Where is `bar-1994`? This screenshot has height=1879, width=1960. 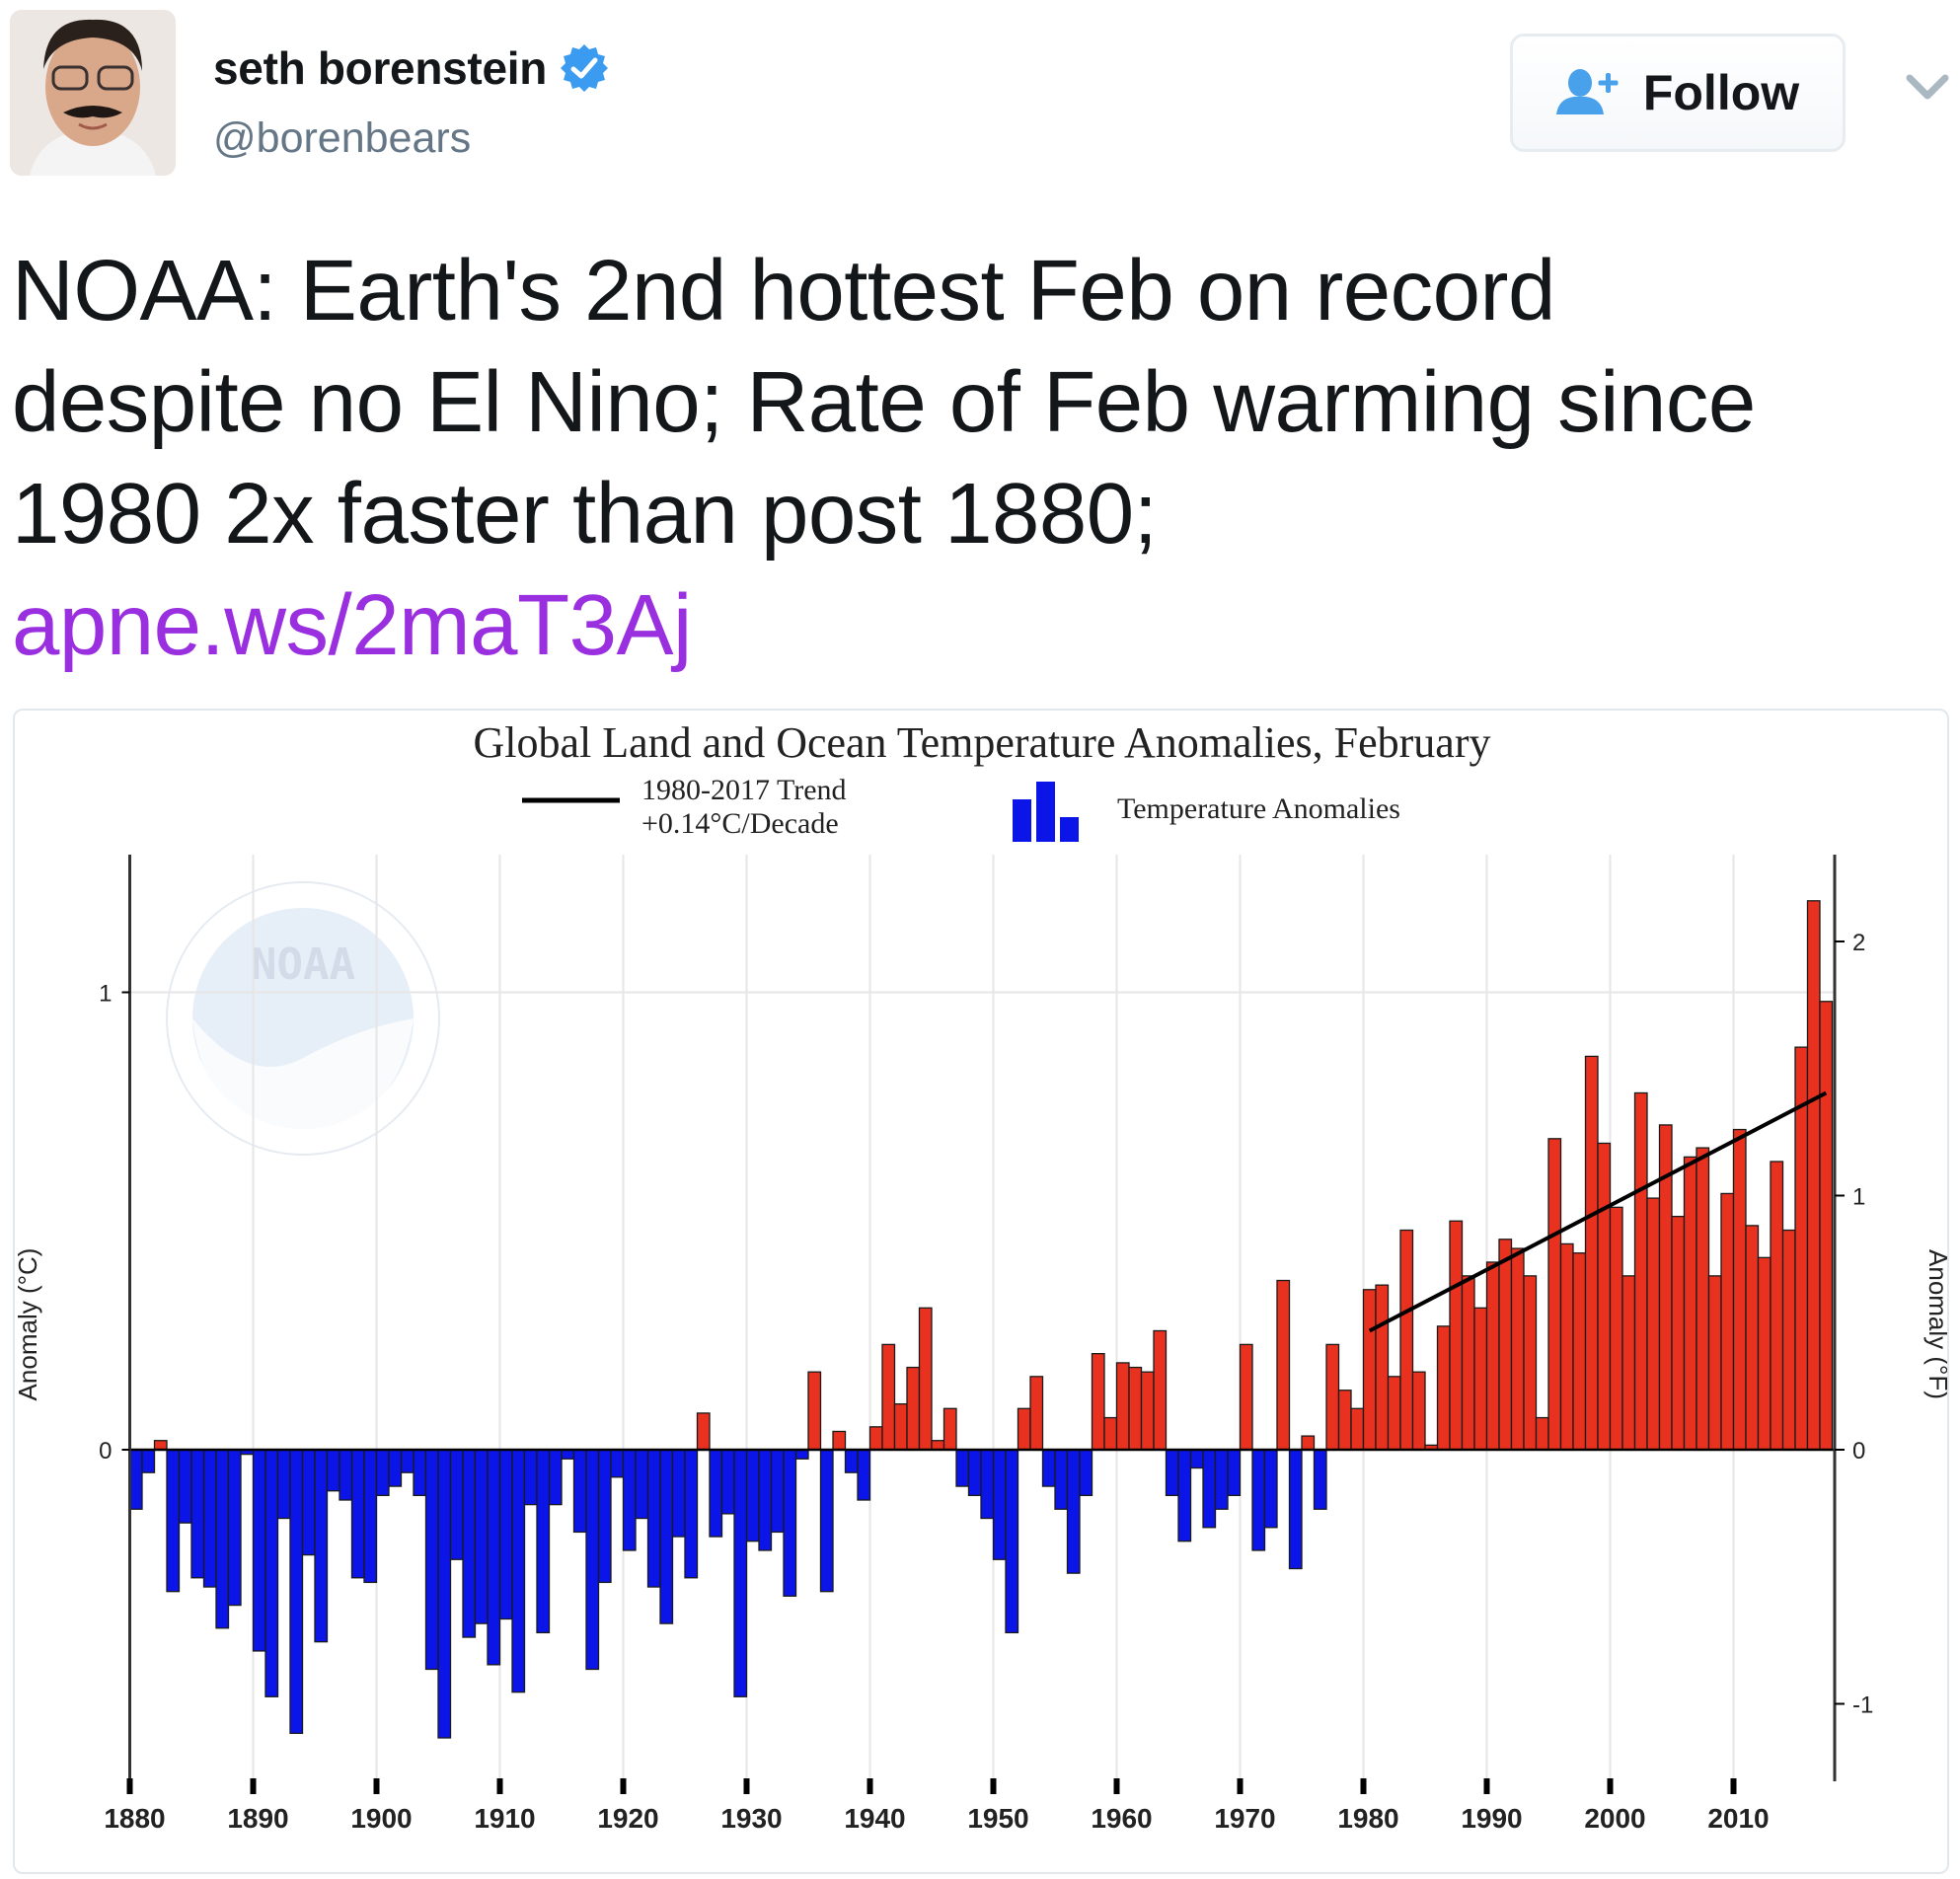
bar-1994 is located at coordinates (1542, 1433).